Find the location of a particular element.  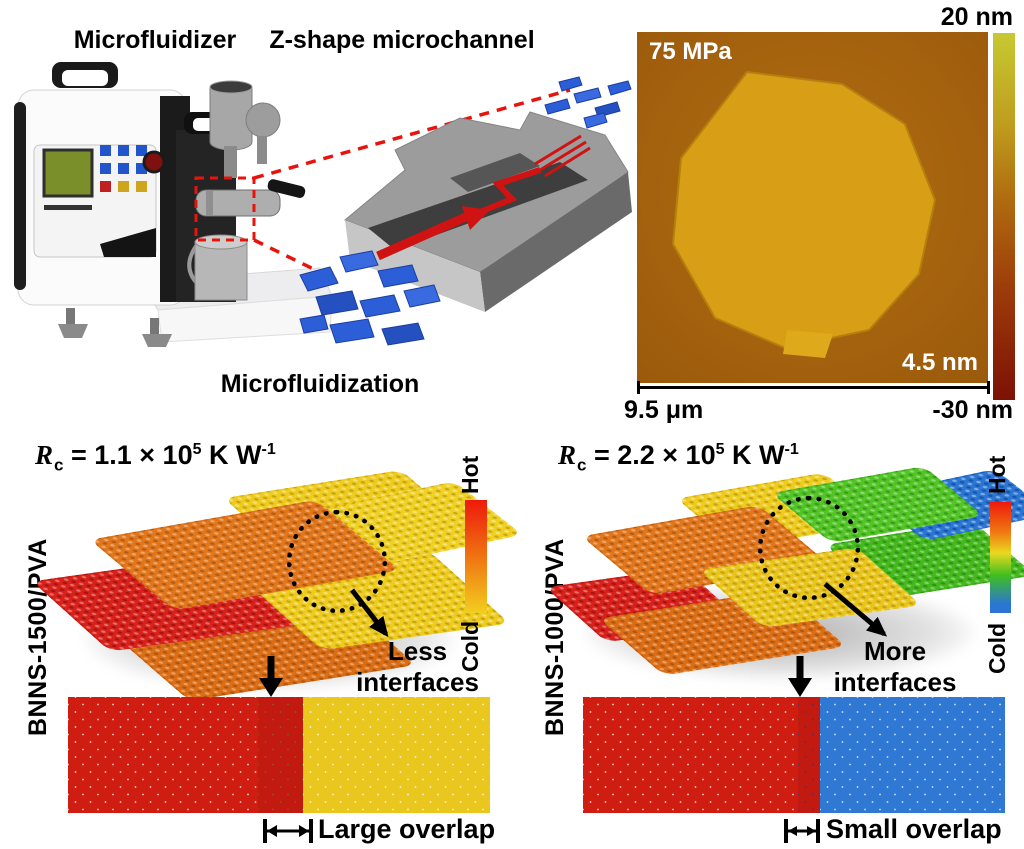

afm-scalebar-tick-left is located at coordinates (638, 387).